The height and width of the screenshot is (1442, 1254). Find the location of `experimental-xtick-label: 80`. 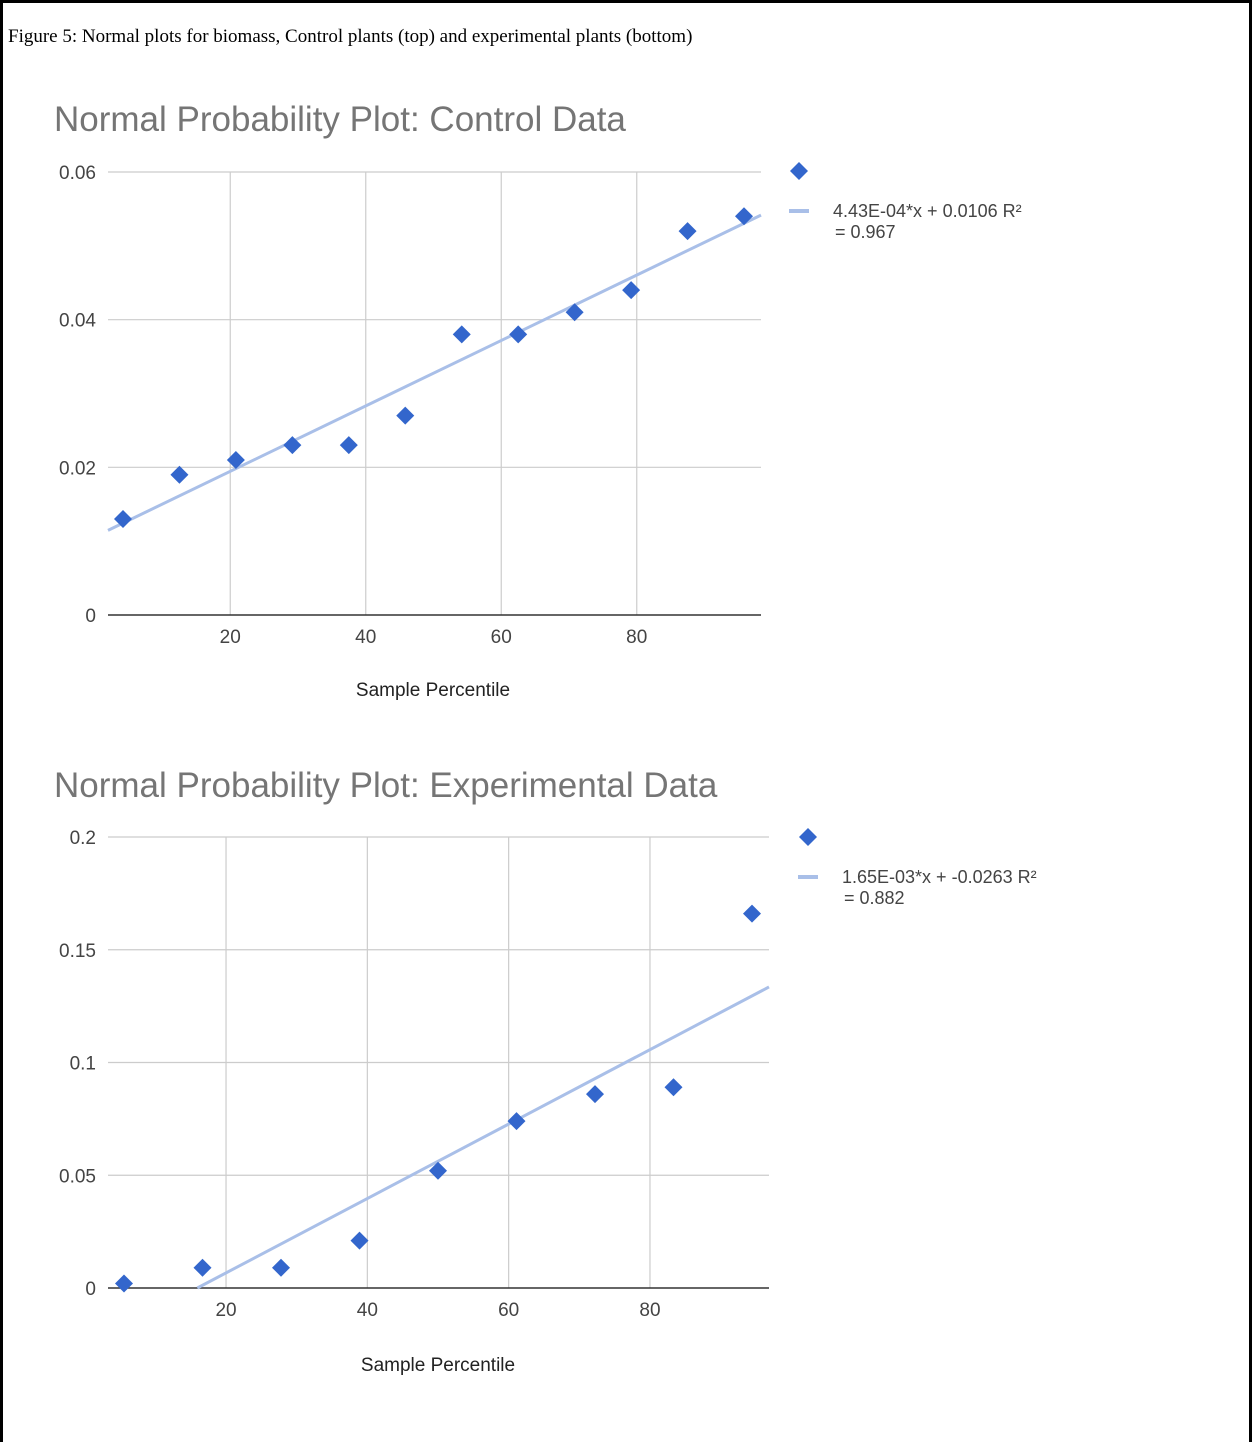

experimental-xtick-label: 80 is located at coordinates (649, 1310).